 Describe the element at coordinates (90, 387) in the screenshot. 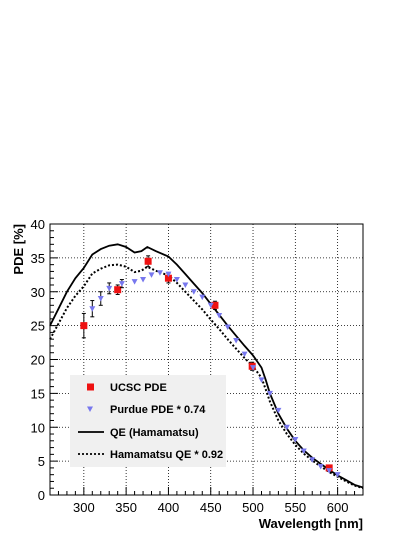

I see `legend-square-marker` at that location.